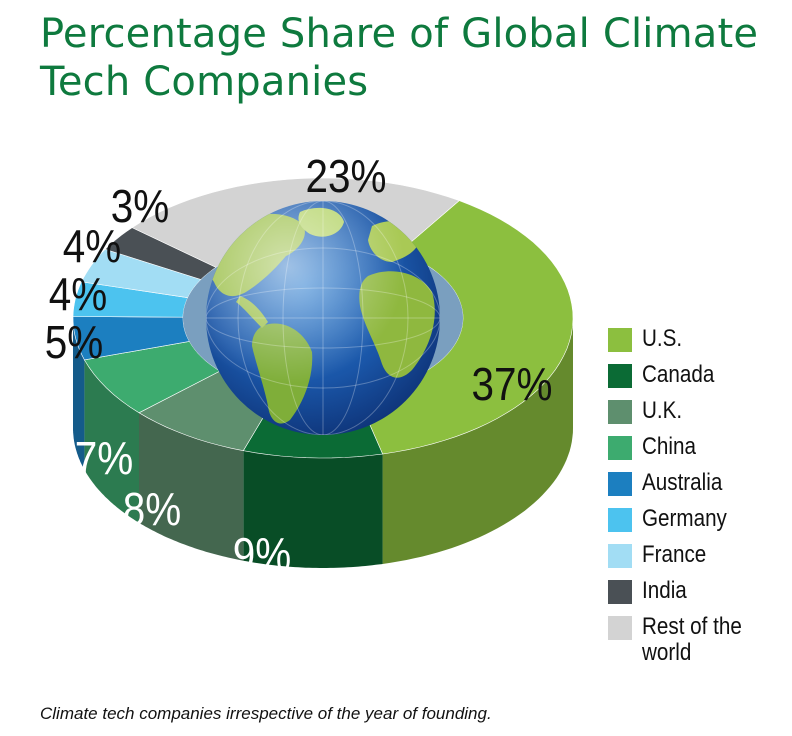  I want to click on slice-side-china, so click(111, 441).